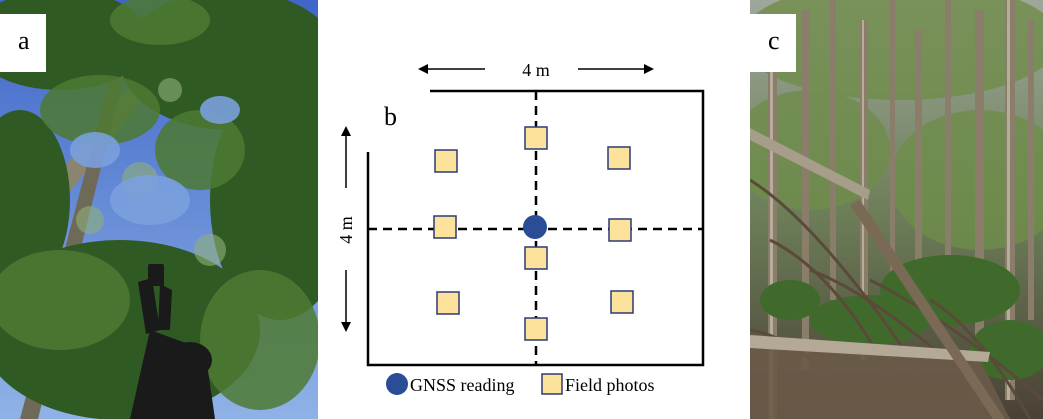 The image size is (1043, 419). What do you see at coordinates (610, 385) in the screenshot?
I see `legend-photo-label: Field photos` at bounding box center [610, 385].